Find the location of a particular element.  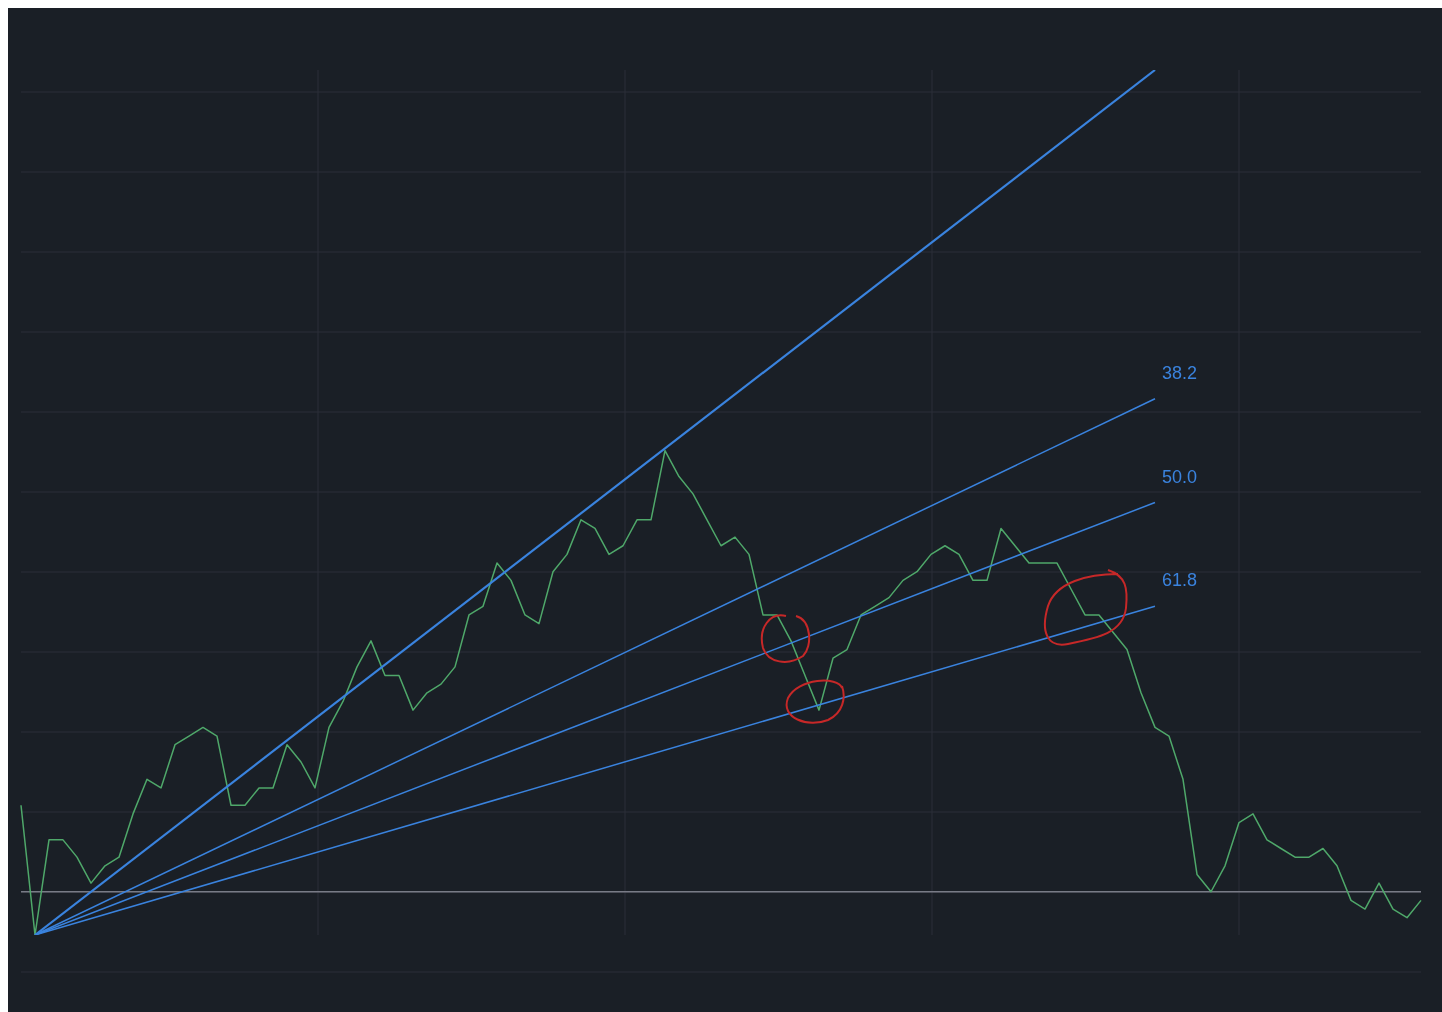

series-label: 38.2 is located at coordinates (1180, 372).